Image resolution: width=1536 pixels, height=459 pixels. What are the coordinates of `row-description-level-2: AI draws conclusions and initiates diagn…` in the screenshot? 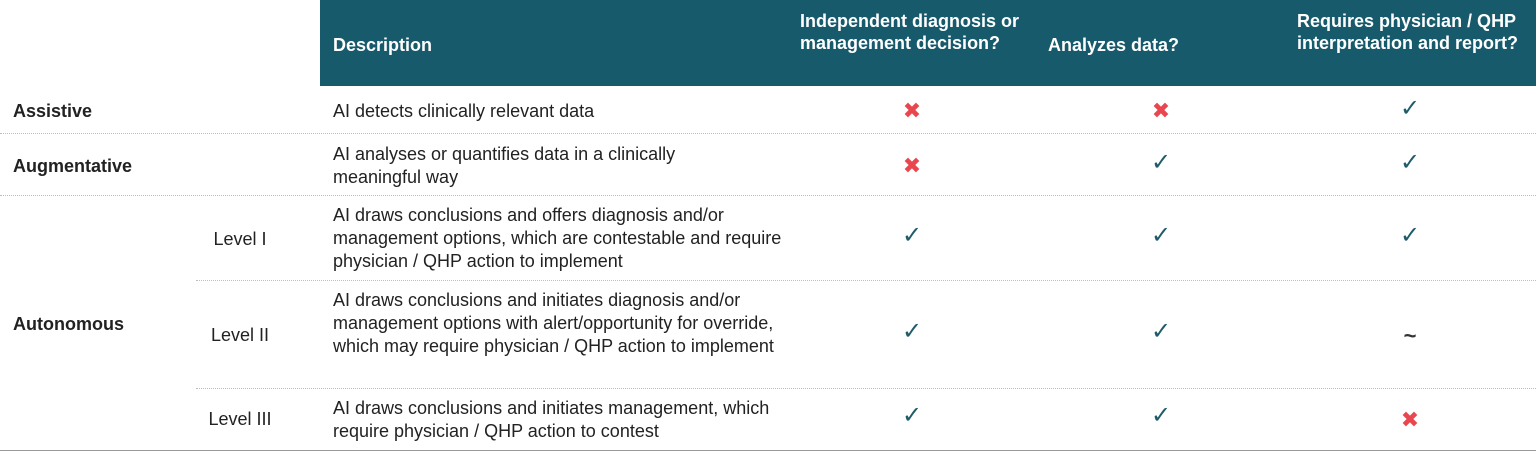 It's located at (553, 323).